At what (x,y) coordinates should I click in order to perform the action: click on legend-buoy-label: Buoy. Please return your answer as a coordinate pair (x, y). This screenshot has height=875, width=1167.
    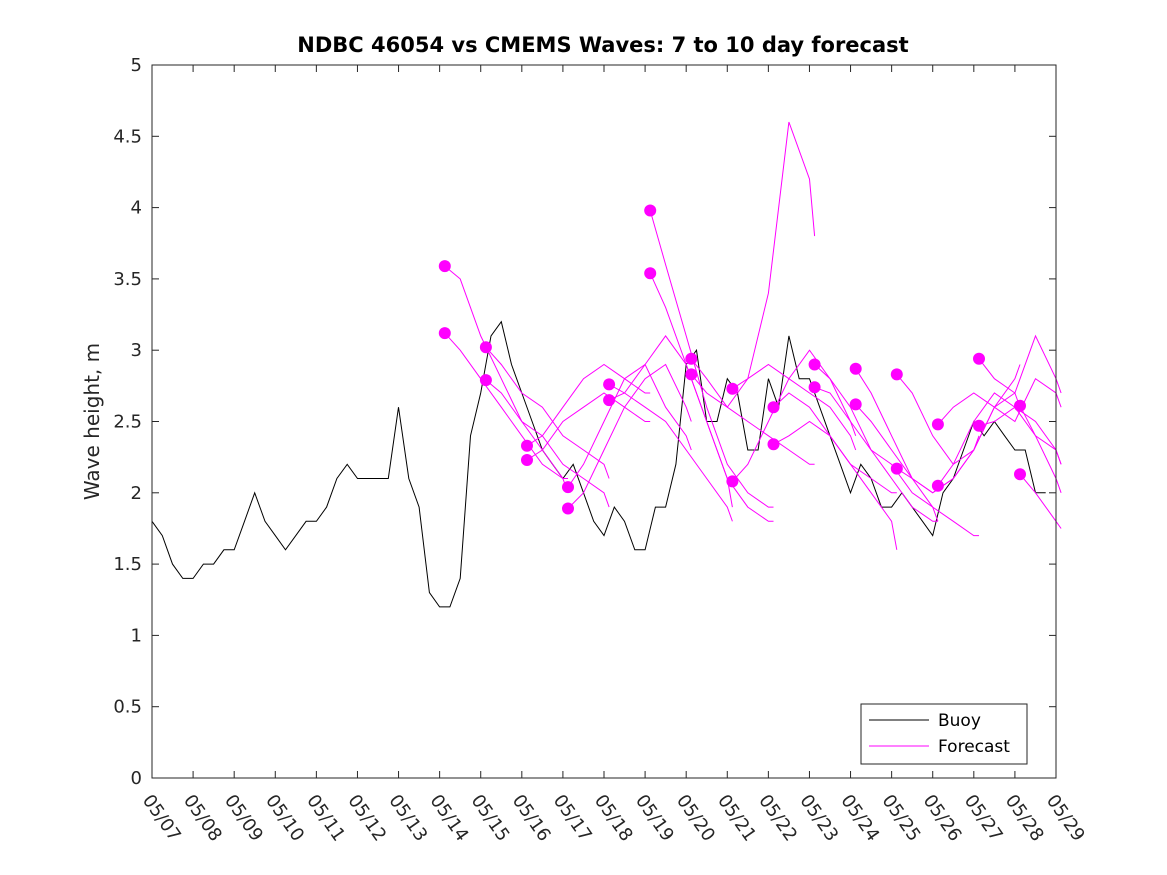
    Looking at the image, I should click on (959, 721).